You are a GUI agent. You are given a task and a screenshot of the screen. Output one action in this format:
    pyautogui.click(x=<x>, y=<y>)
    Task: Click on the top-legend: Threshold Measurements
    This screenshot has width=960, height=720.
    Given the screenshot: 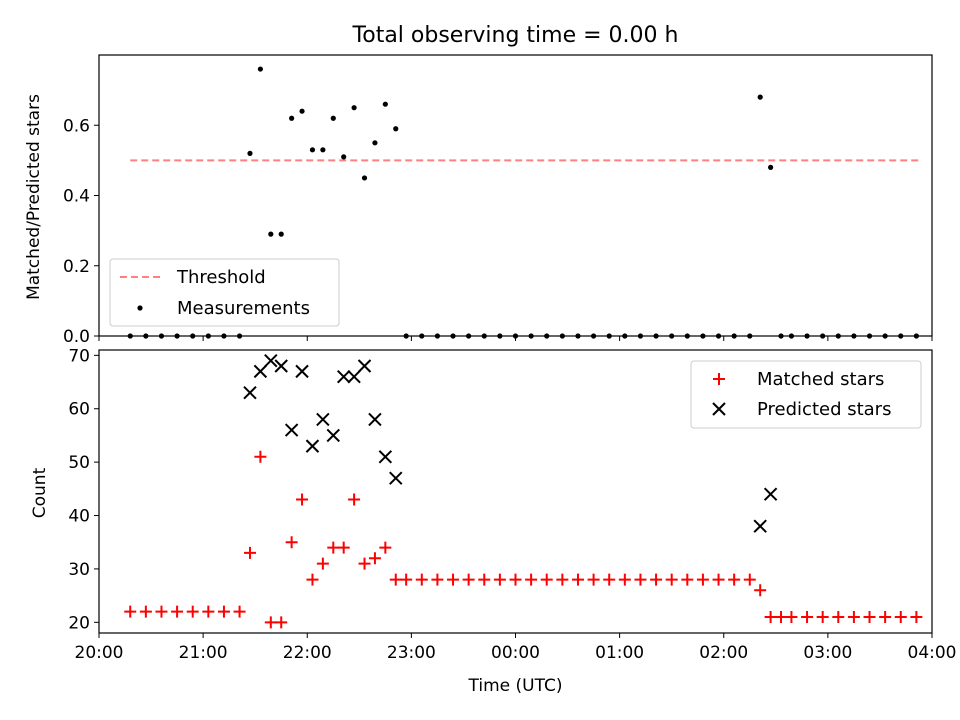 What is the action you would take?
    pyautogui.click(x=224, y=292)
    